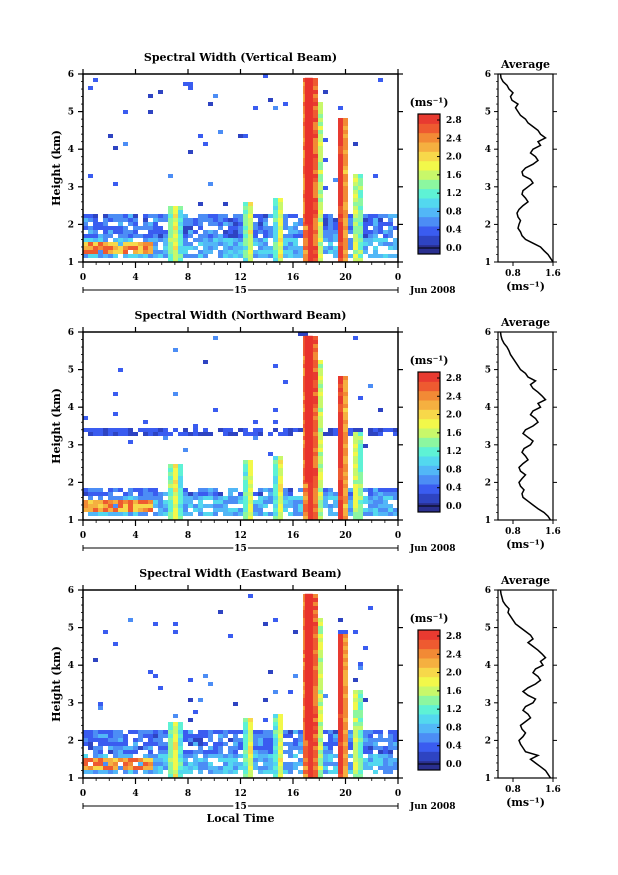 The height and width of the screenshot is (875, 618). I want to click on colorbar-segment, so click(429, 442).